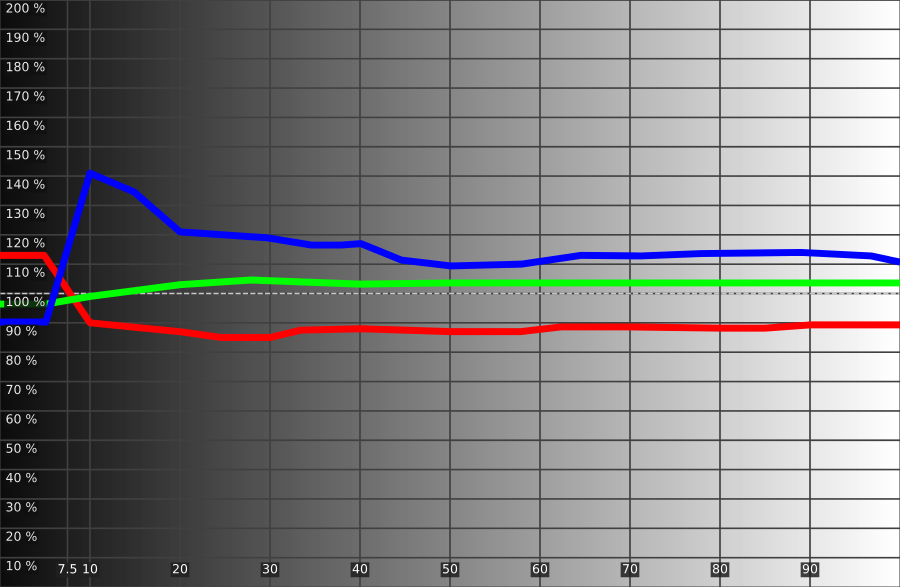 This screenshot has width=900, height=587. What do you see at coordinates (720, 569) in the screenshot?
I see `x-tick-label: 80` at bounding box center [720, 569].